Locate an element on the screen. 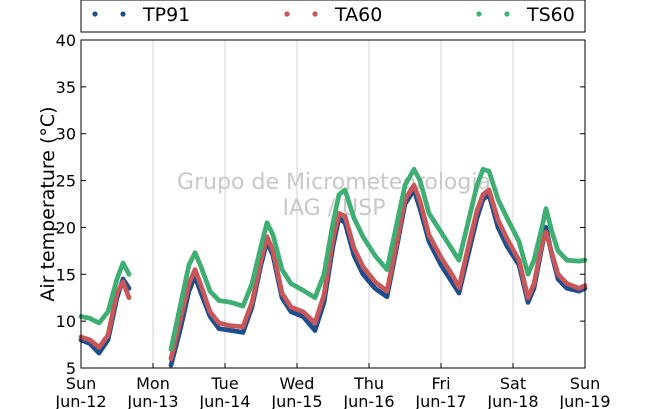  x-tick-label-date: Jun-18 is located at coordinates (512, 400).